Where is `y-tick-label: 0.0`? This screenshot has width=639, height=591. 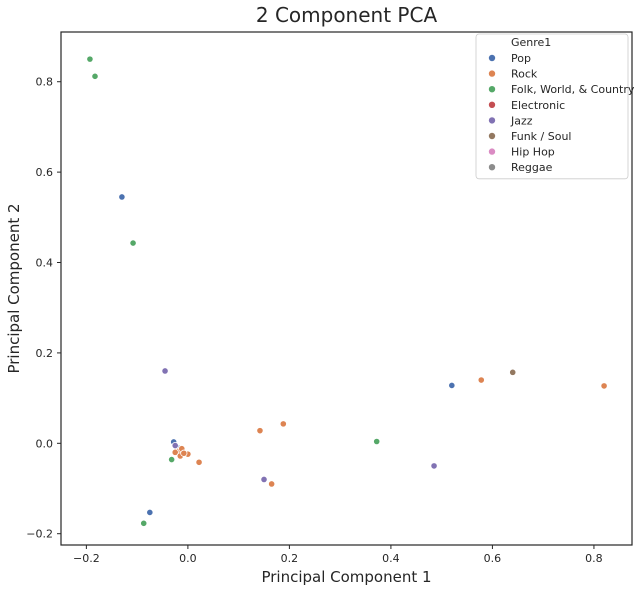 y-tick-label: 0.0 is located at coordinates (45, 443).